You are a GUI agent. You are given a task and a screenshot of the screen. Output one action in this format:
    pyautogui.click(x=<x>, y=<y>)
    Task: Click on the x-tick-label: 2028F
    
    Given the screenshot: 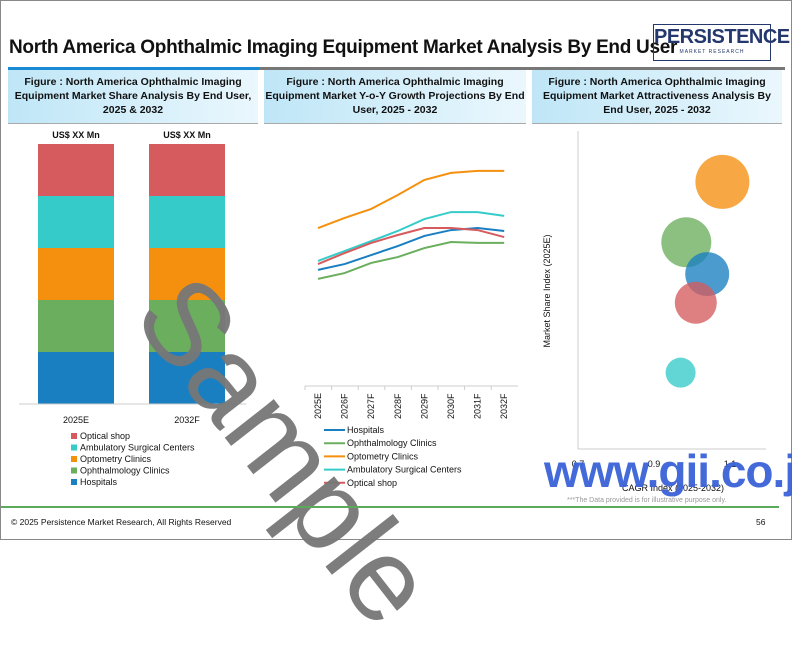 What is the action you would take?
    pyautogui.click(x=398, y=406)
    